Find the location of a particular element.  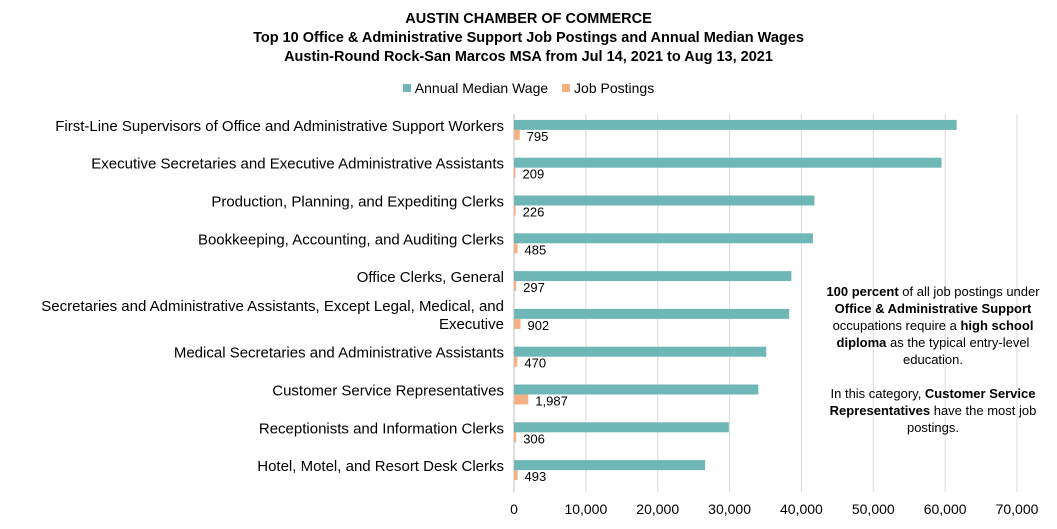

p1-segment: high school diploma is located at coordinates (935, 334).